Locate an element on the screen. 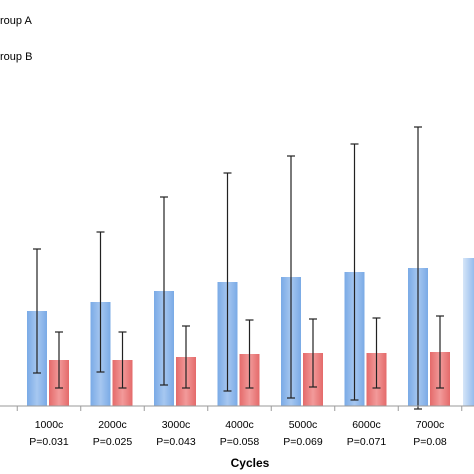  legend-label-series-b: roup B is located at coordinates (16, 57).